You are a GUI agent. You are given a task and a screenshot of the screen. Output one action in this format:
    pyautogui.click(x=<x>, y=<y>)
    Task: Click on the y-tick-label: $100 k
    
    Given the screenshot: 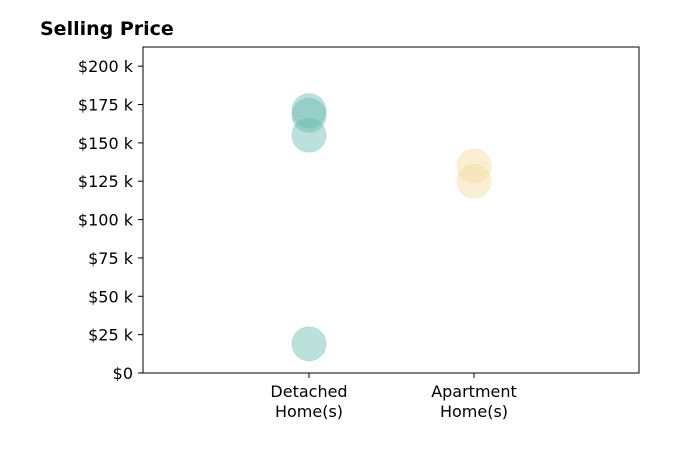 What is the action you would take?
    pyautogui.click(x=106, y=220)
    